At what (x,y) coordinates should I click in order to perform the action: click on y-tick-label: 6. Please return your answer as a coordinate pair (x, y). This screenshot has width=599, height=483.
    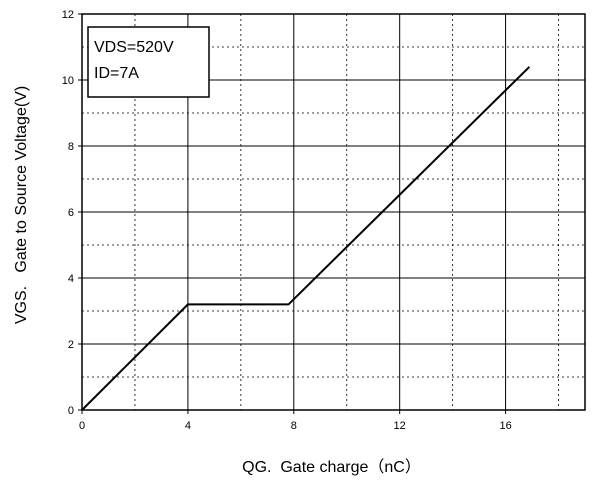
    Looking at the image, I should click on (71, 213).